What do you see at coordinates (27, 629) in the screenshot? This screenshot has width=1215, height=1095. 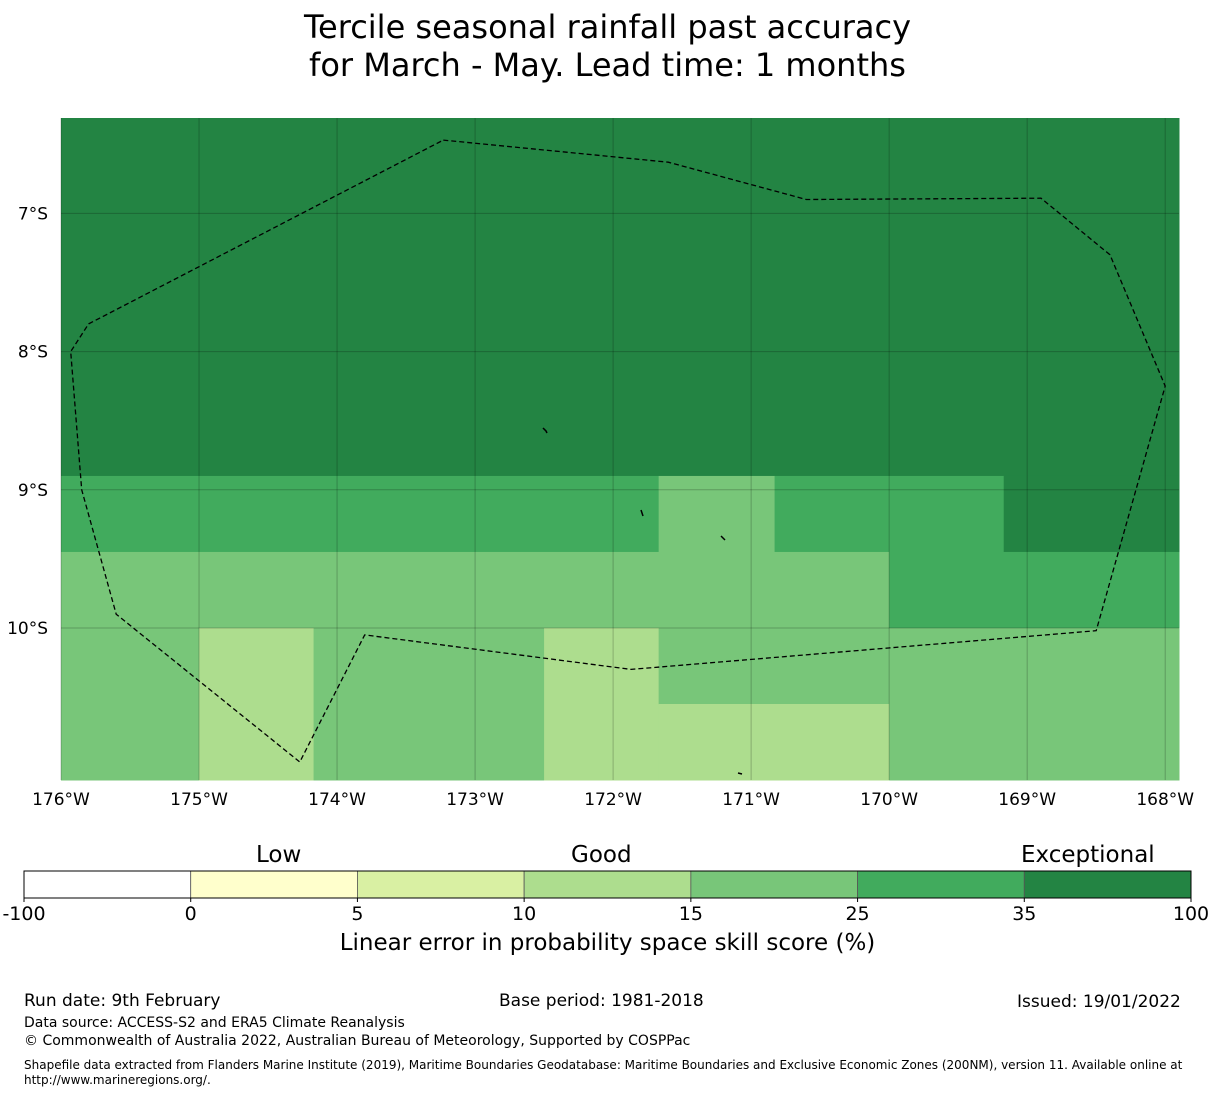 I see `latitude-tick-label: 10°S` at bounding box center [27, 629].